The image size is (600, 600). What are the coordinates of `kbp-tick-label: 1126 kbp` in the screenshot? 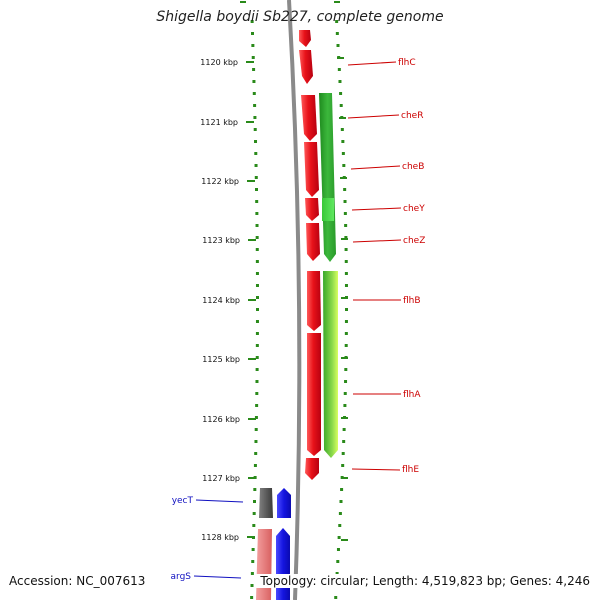 It's located at (221, 419).